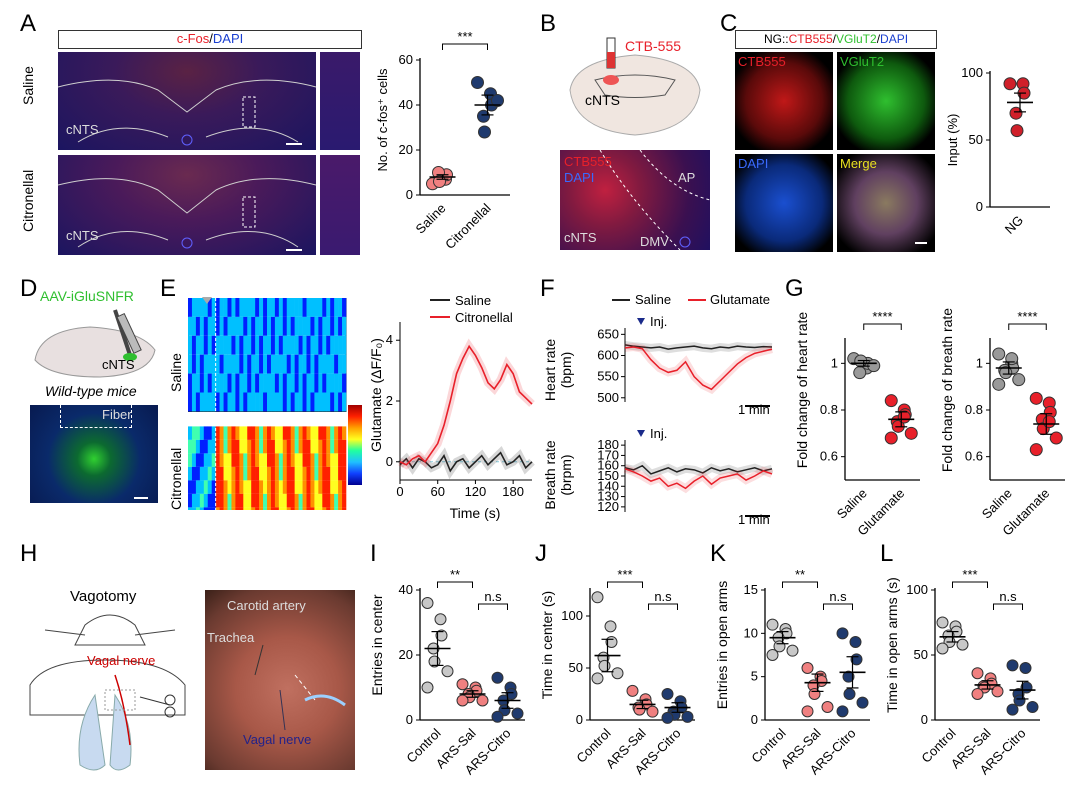 The width and height of the screenshot is (1080, 792). I want to click on c-q2-label: VGluT2, so click(862, 61).